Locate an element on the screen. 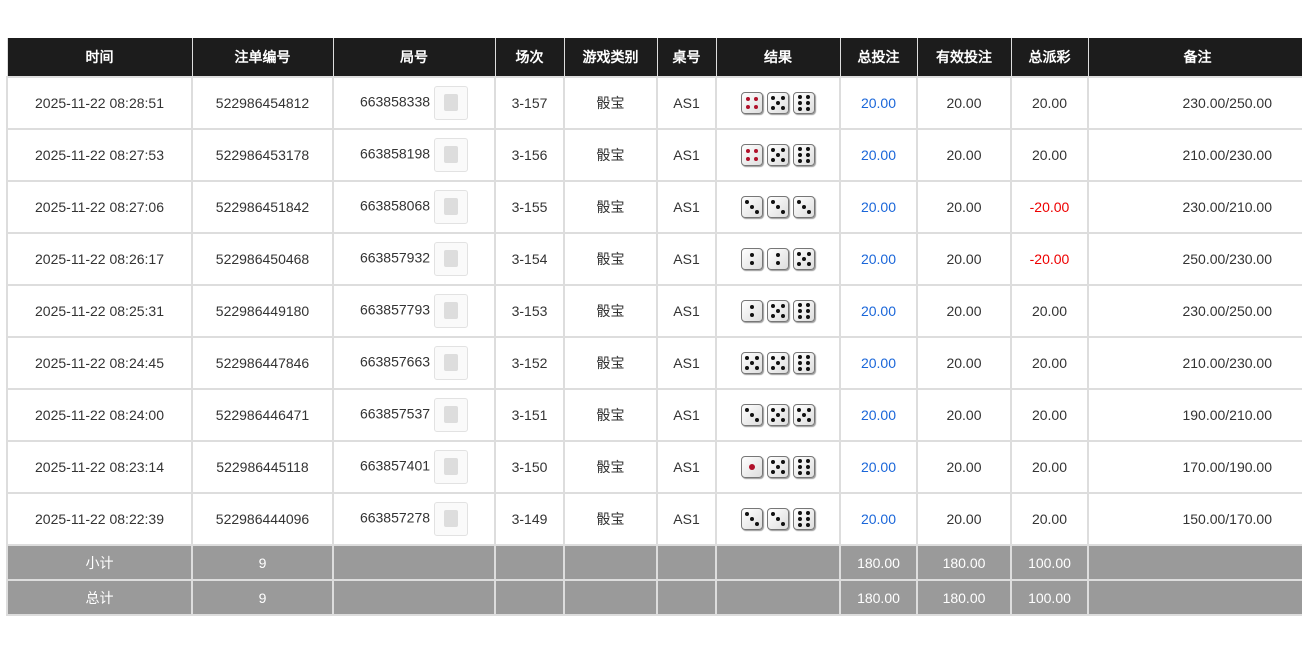 The width and height of the screenshot is (1302, 645). column-header: 游戏类别 is located at coordinates (610, 58).